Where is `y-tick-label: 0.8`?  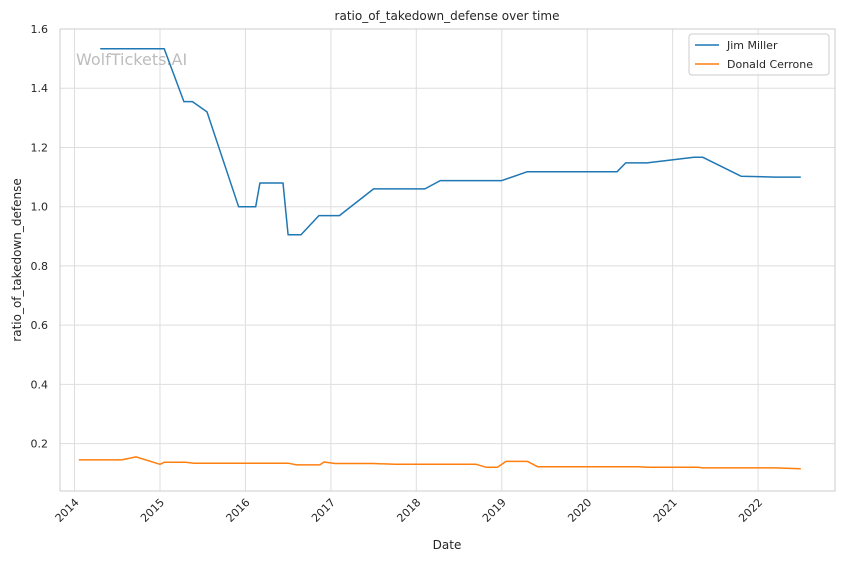 y-tick-label: 0.8 is located at coordinates (40, 266).